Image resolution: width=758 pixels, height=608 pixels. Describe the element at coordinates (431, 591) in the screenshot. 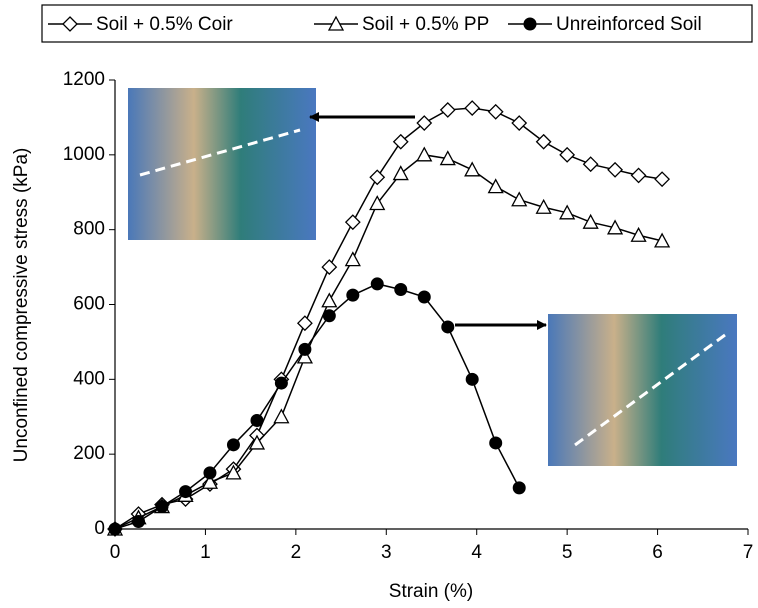

I see `x-axis-label: Strain (%)` at that location.